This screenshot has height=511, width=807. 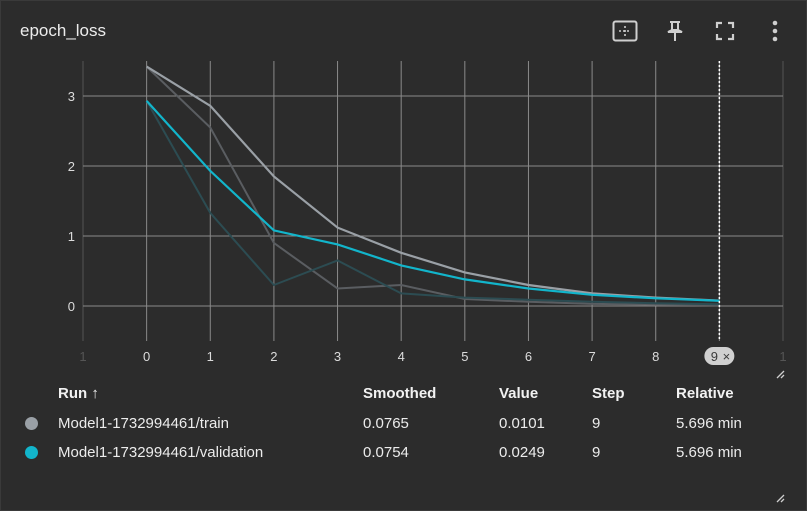 I want to click on fit-domain-icon, so click(x=625, y=31).